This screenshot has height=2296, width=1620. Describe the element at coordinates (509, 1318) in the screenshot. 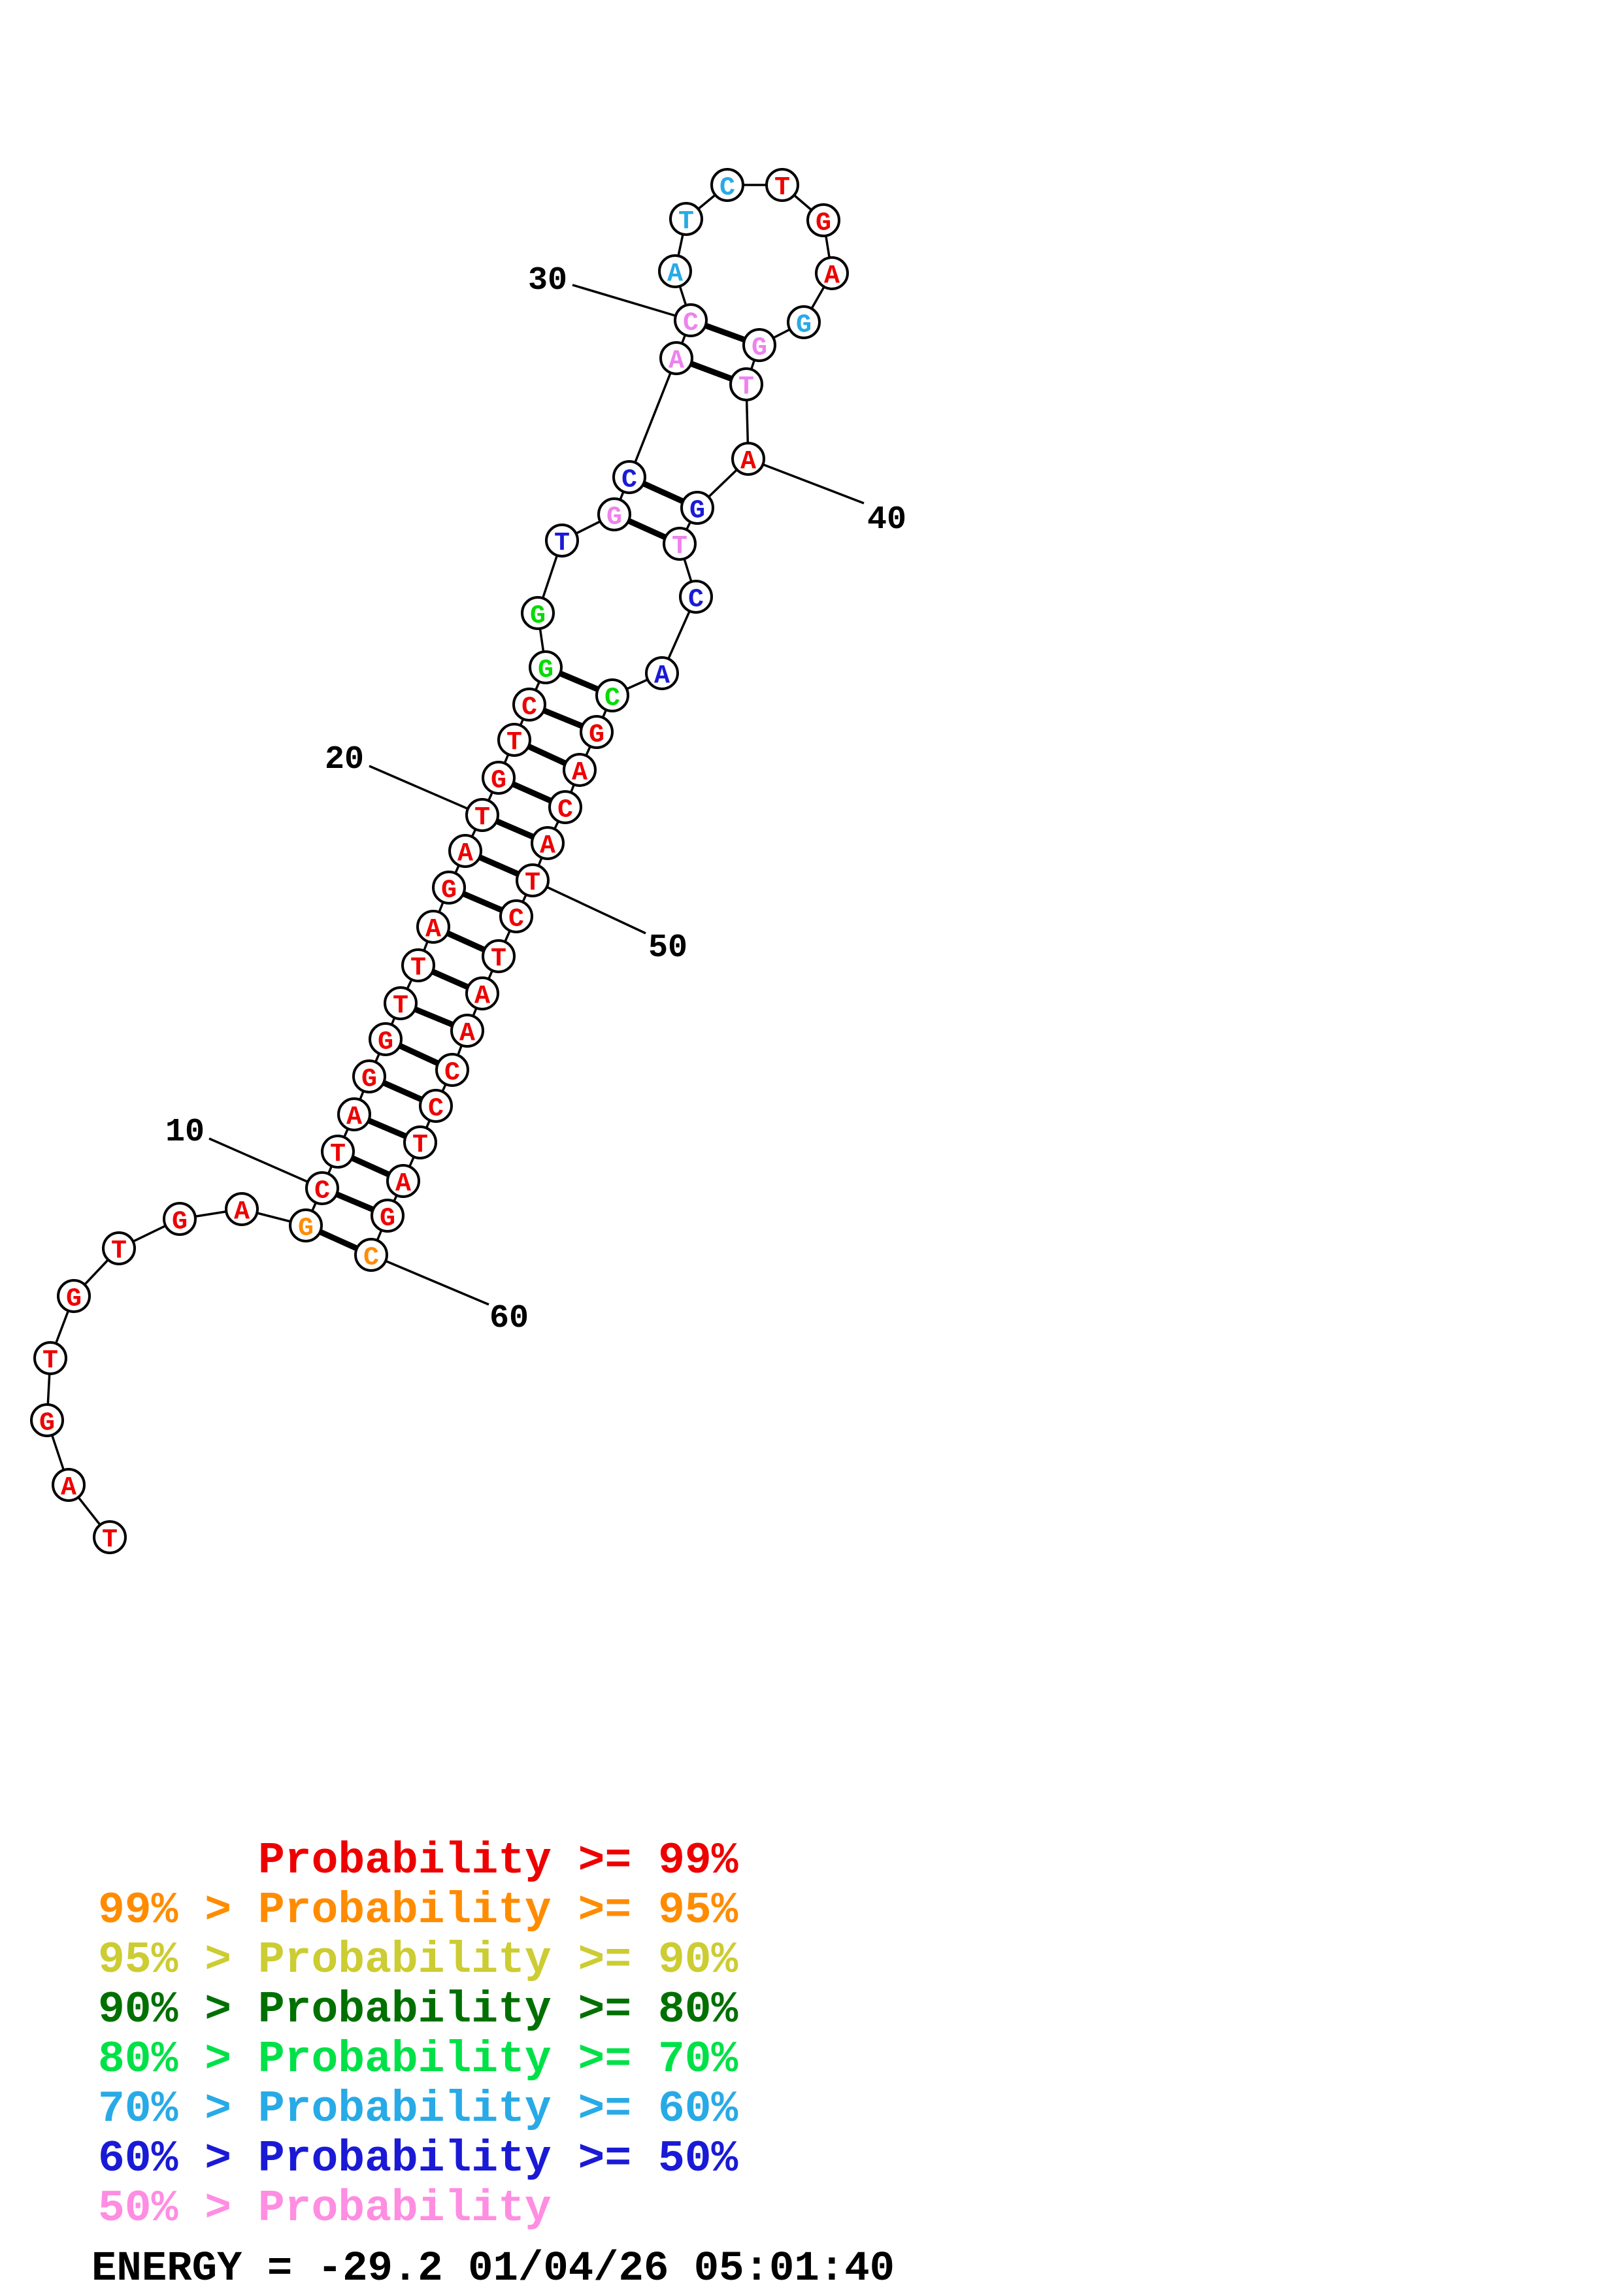

I see `position-label: 60` at that location.